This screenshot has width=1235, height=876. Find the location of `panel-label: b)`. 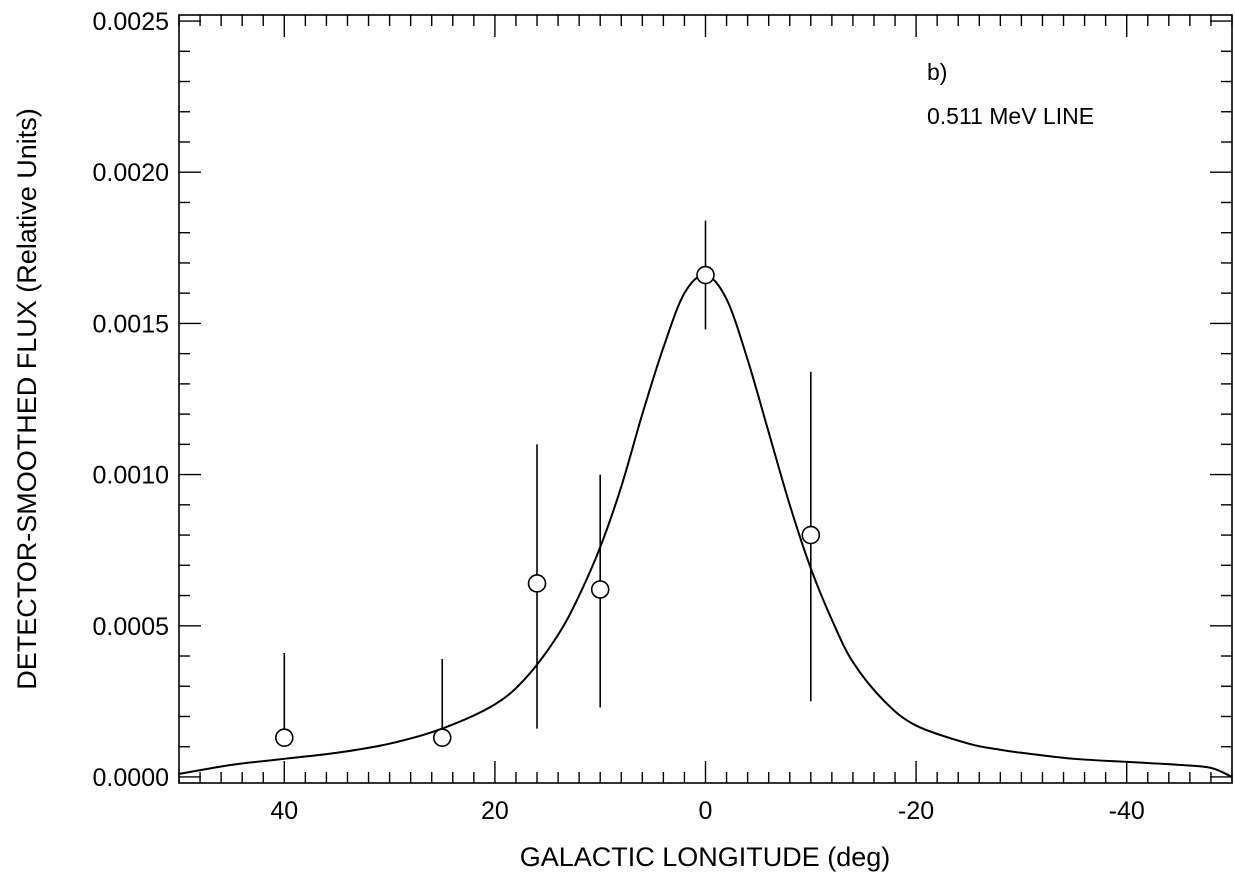

panel-label: b) is located at coordinates (937, 72).